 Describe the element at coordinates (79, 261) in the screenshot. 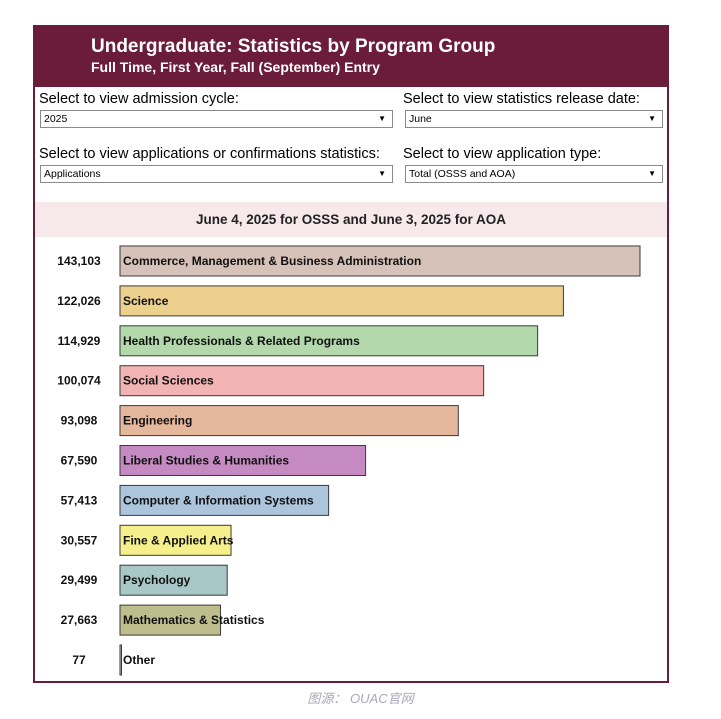

I see `value-label-0: 143,103` at that location.